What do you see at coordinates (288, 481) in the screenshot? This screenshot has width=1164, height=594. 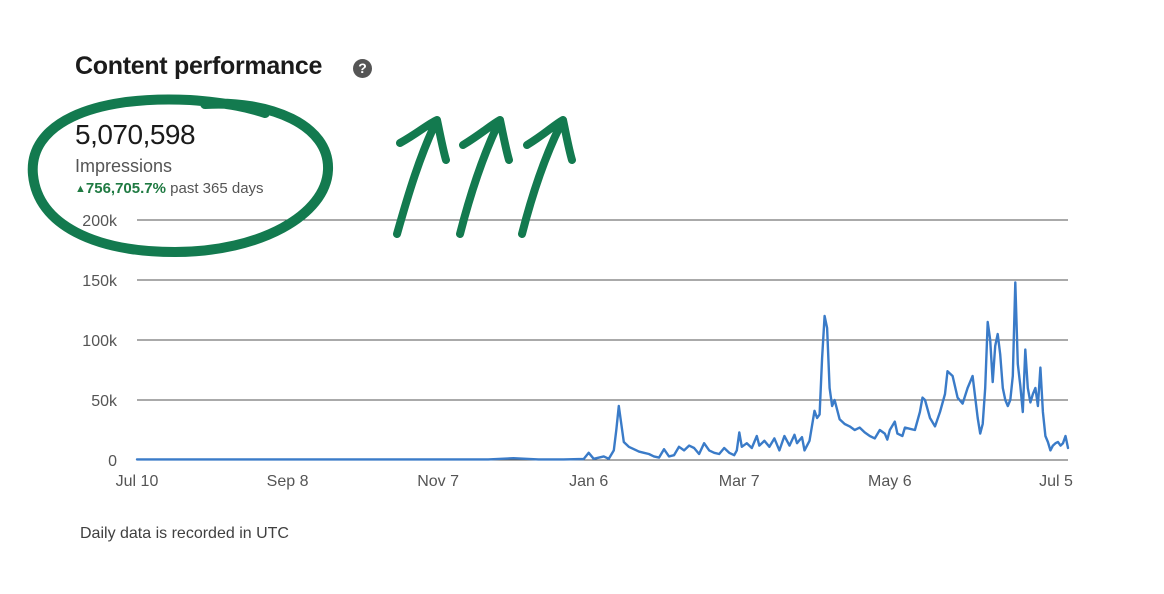 I see `x-tick-label: Sep 8` at bounding box center [288, 481].